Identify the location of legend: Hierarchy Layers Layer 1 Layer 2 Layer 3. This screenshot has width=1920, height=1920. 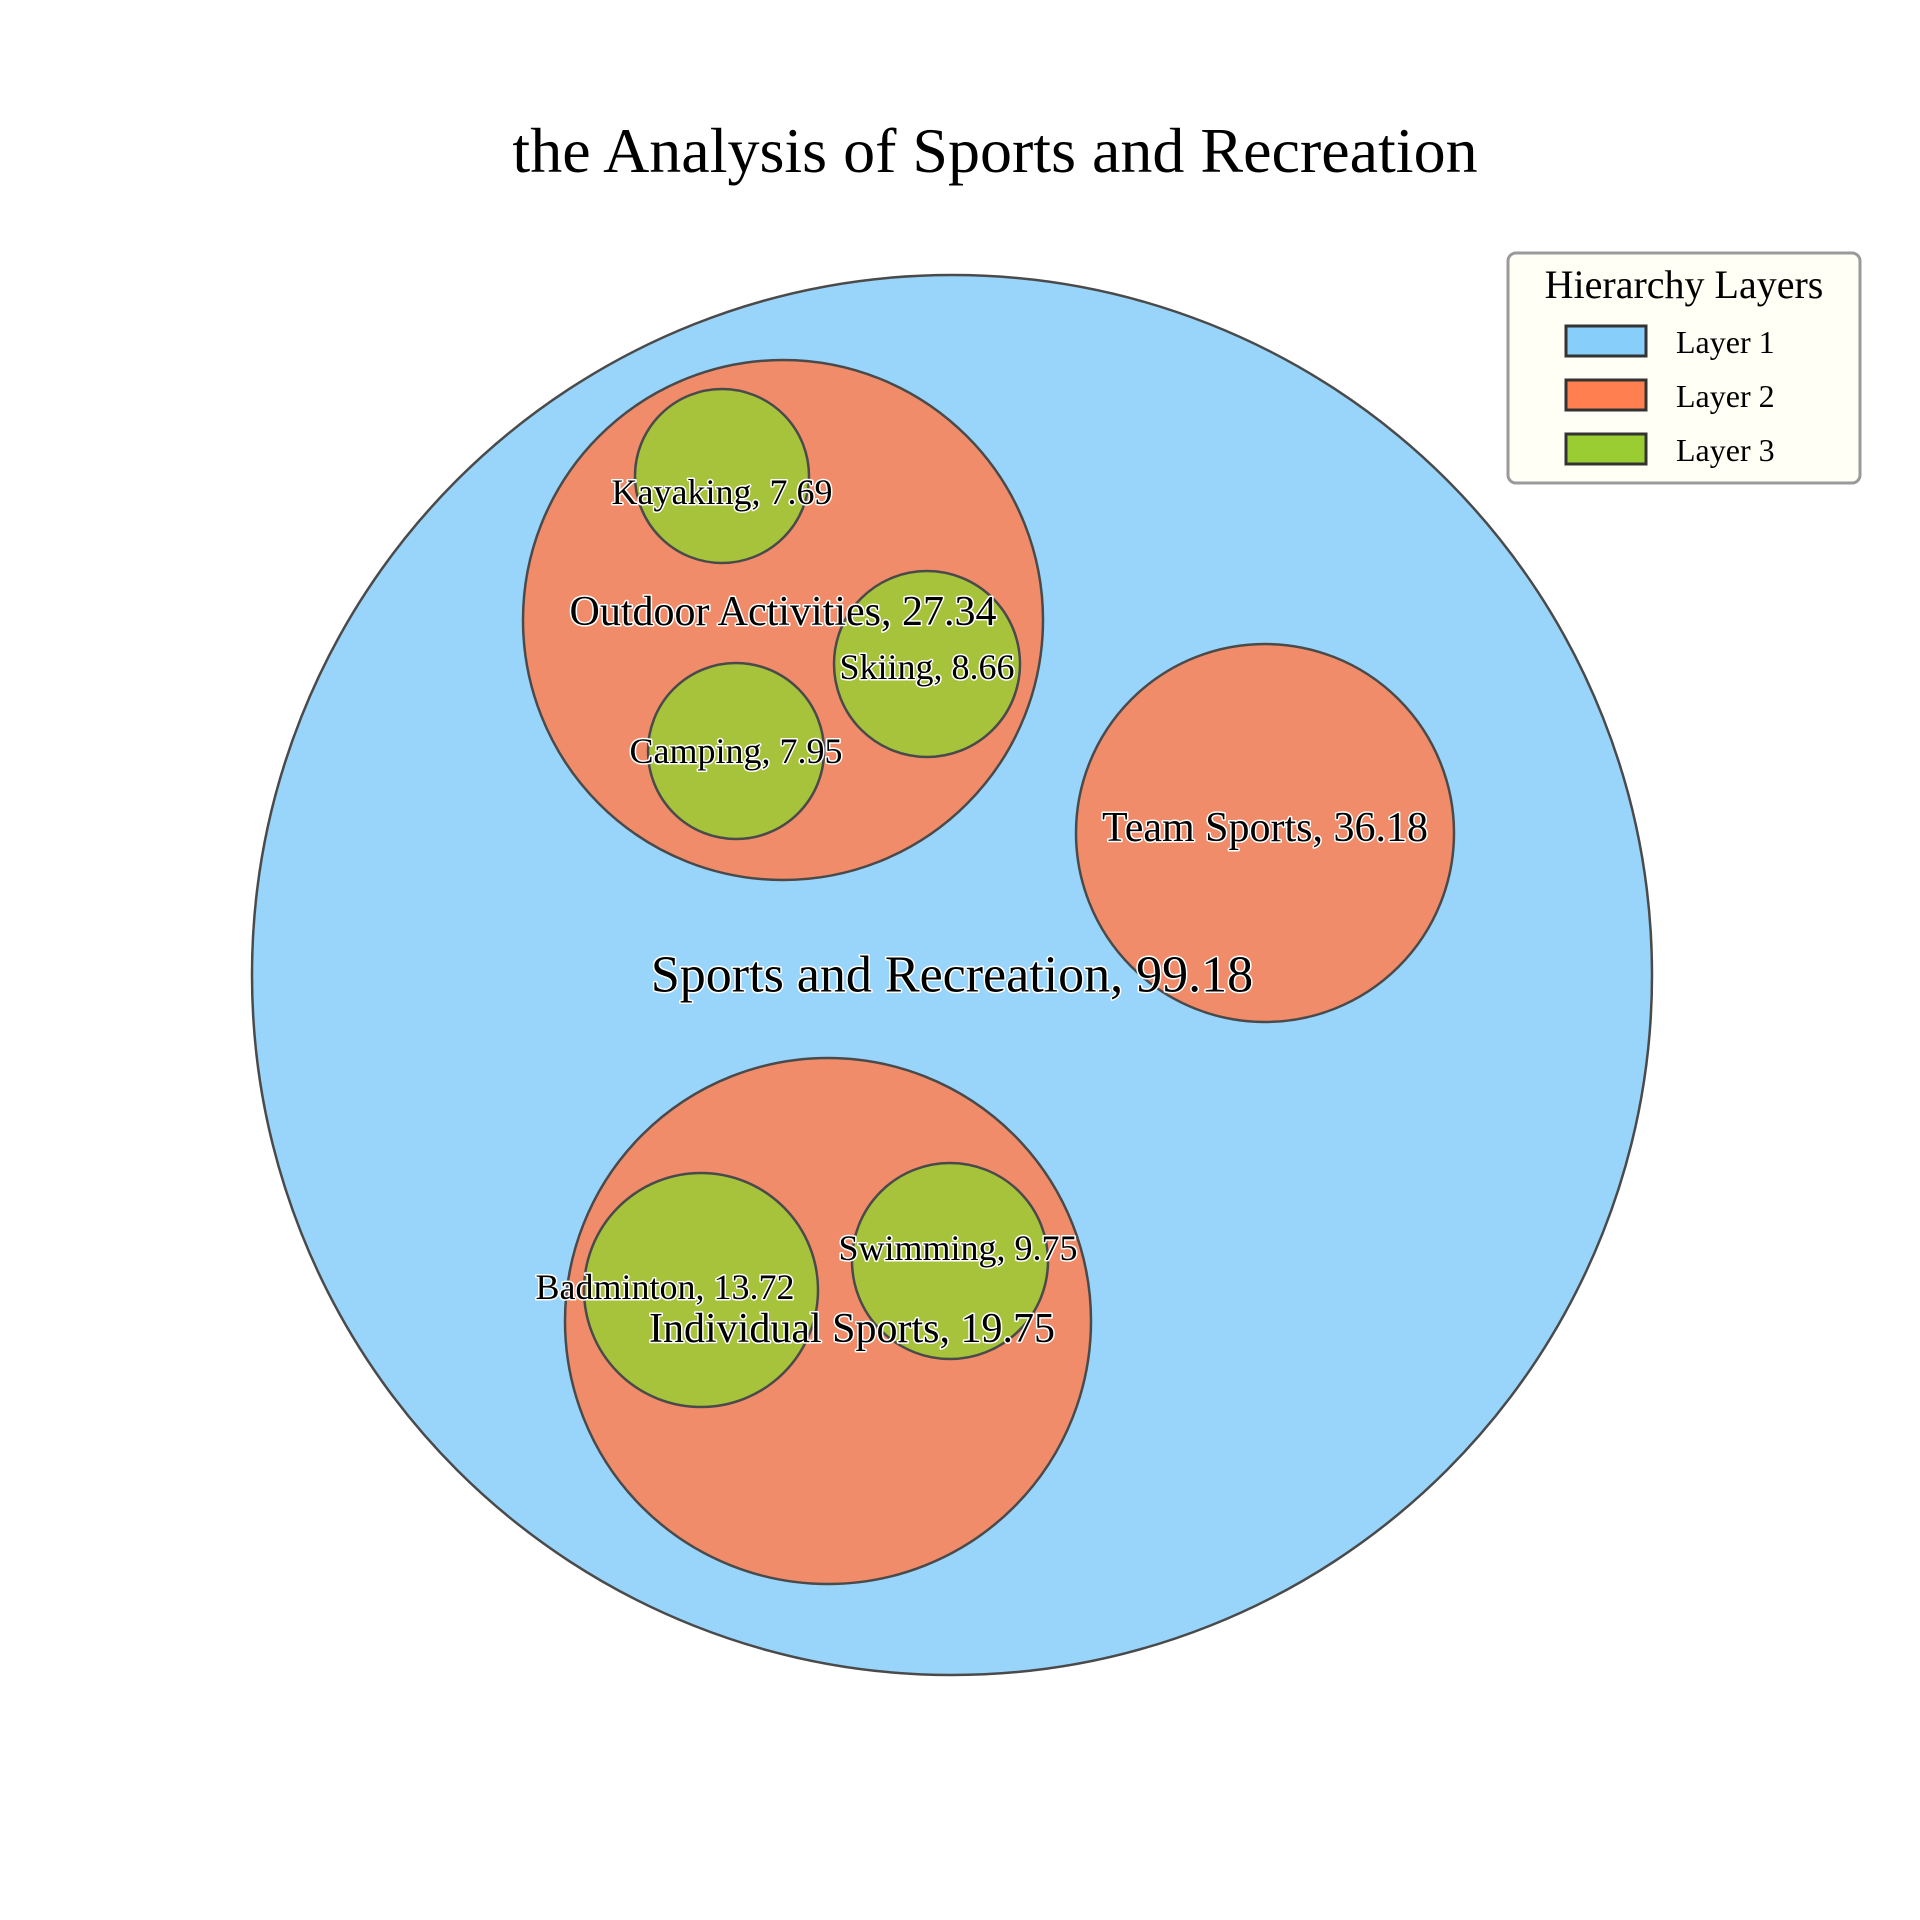
(1684, 368).